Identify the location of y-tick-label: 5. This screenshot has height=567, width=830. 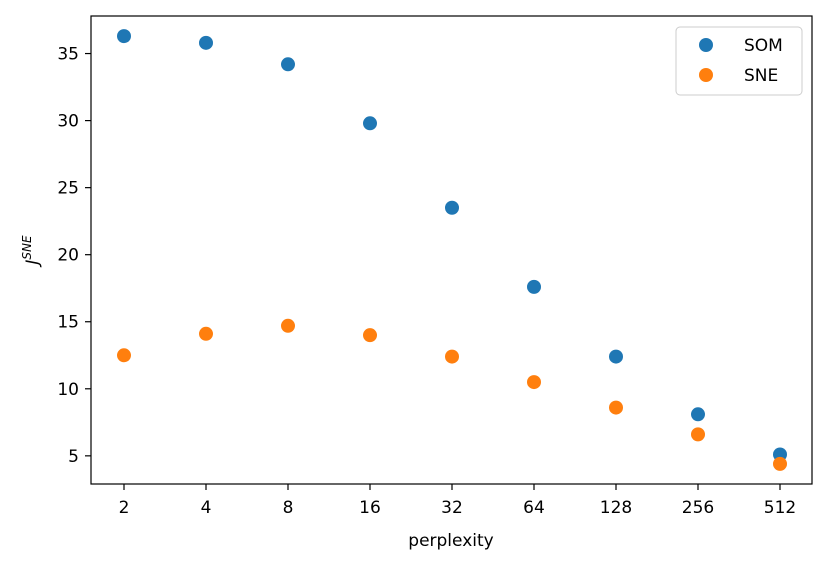
(73, 457).